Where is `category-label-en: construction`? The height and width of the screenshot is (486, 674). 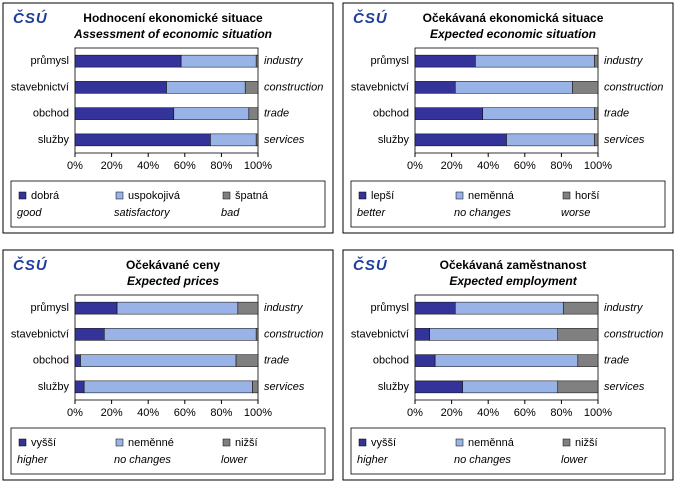
category-label-en: construction is located at coordinates (633, 87).